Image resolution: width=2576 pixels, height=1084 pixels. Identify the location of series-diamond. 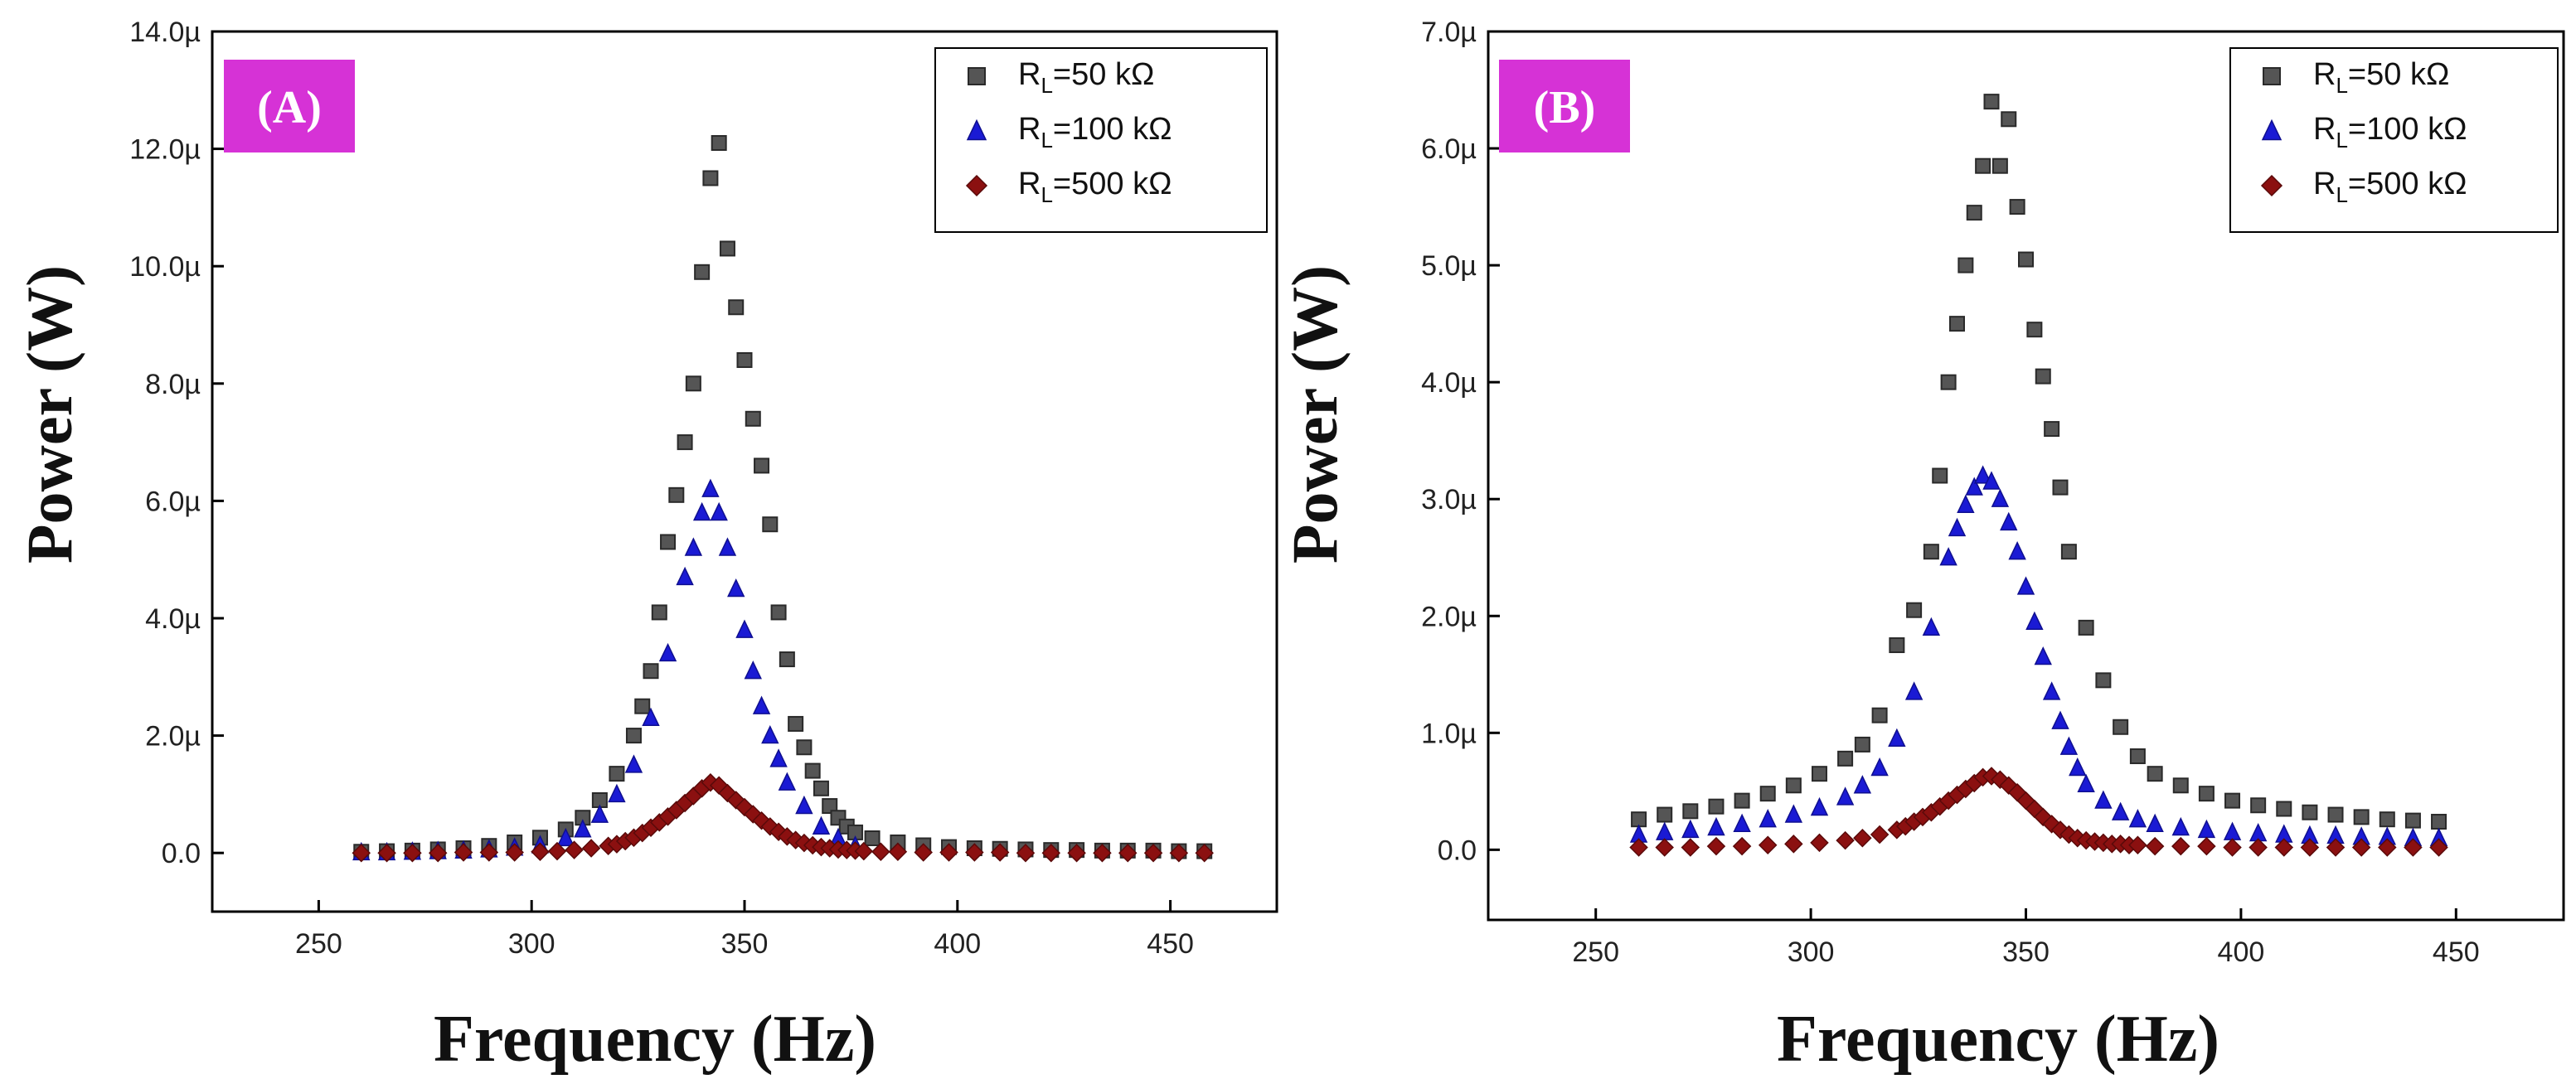
(783, 817).